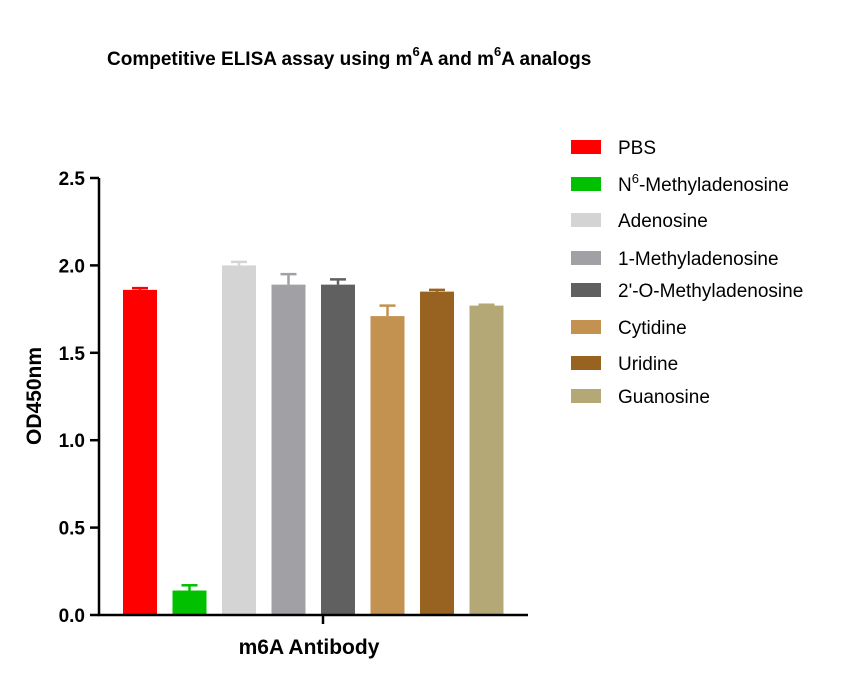 The height and width of the screenshot is (692, 864). Describe the element at coordinates (72, 354) in the screenshot. I see `y-tick-label-3: 1.5` at that location.